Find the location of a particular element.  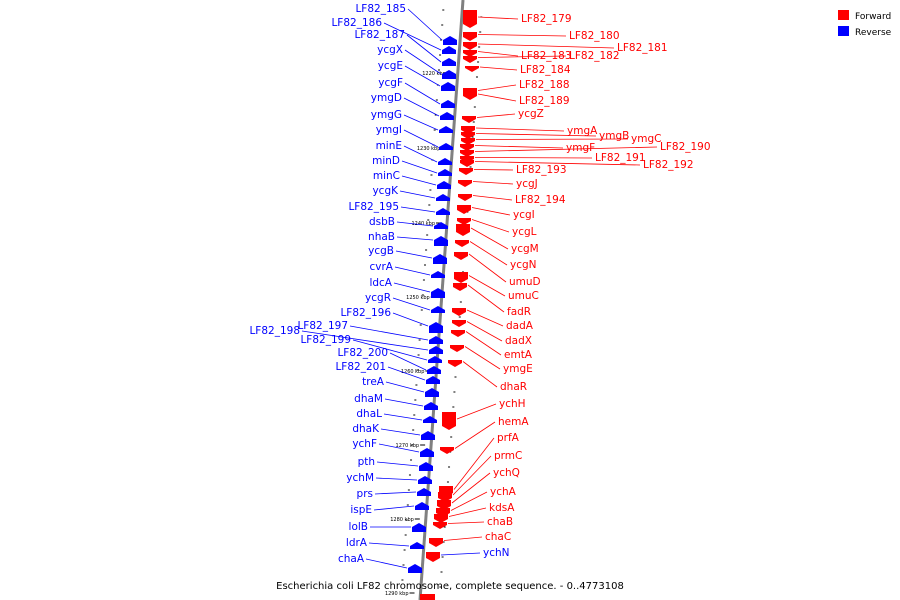

reverse-gene-label-ycgx: ycgX is located at coordinates (390, 50).